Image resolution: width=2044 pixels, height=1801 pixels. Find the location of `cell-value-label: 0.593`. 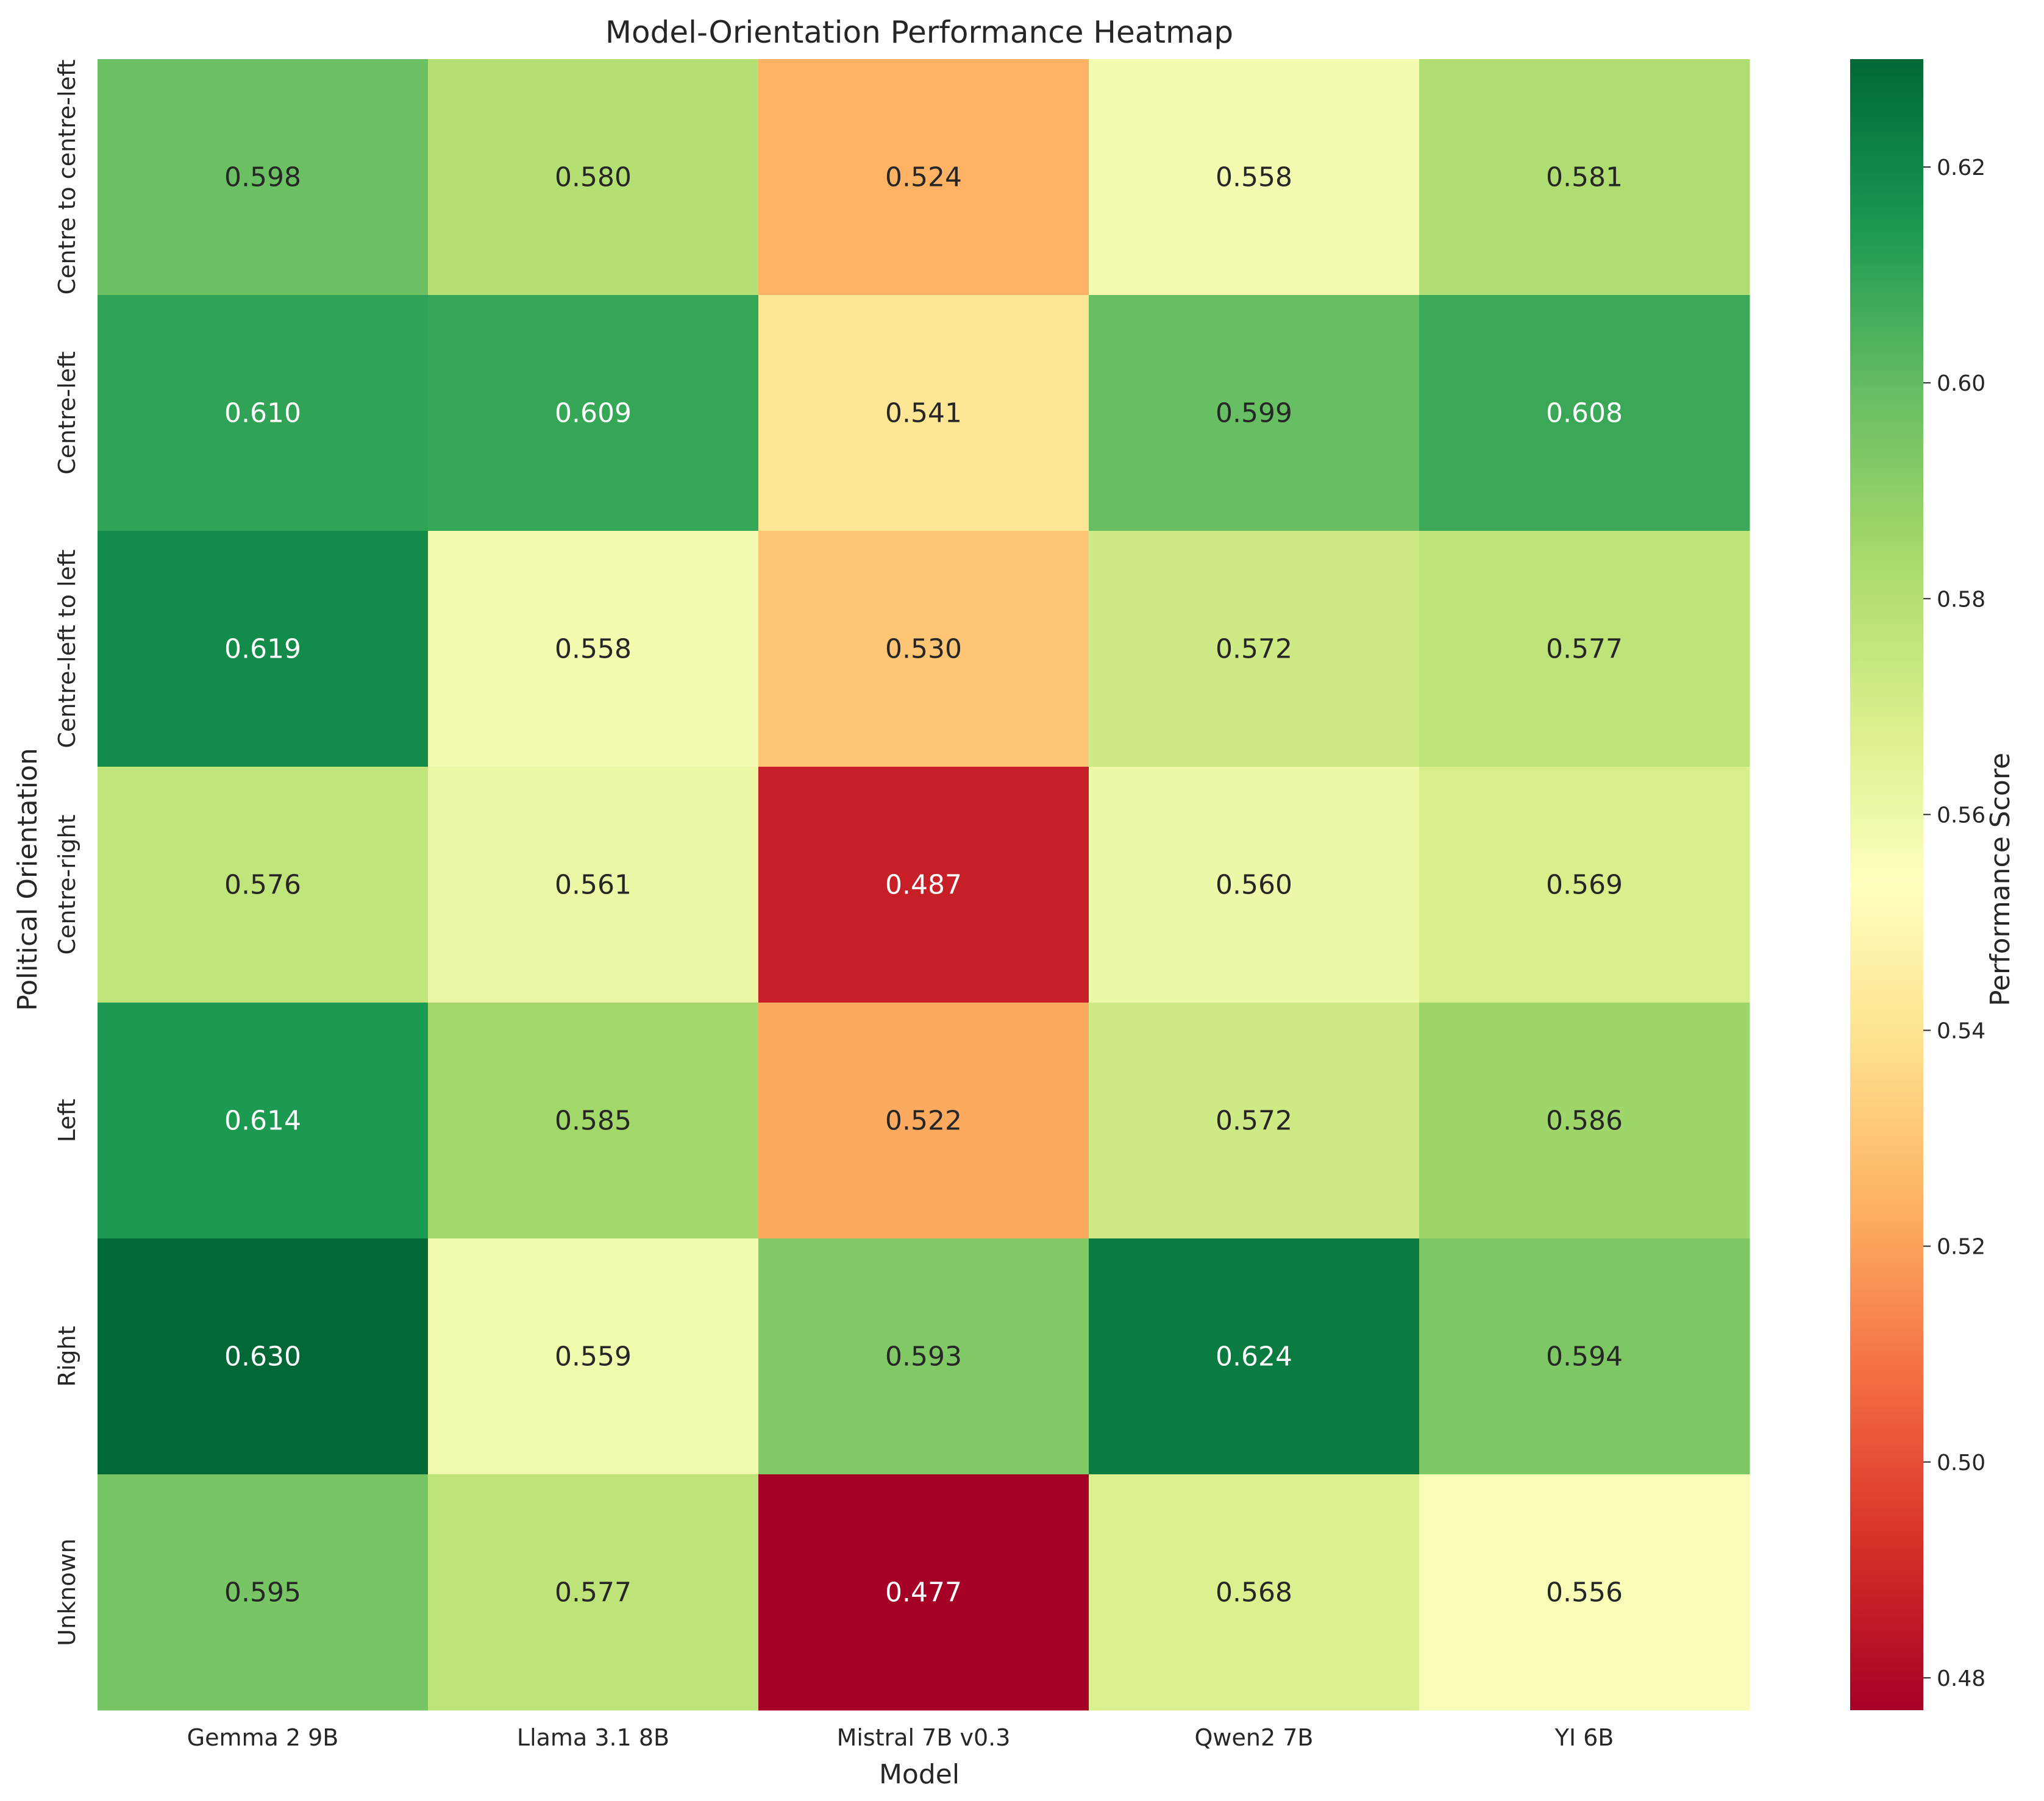

cell-value-label: 0.593 is located at coordinates (923, 1357).